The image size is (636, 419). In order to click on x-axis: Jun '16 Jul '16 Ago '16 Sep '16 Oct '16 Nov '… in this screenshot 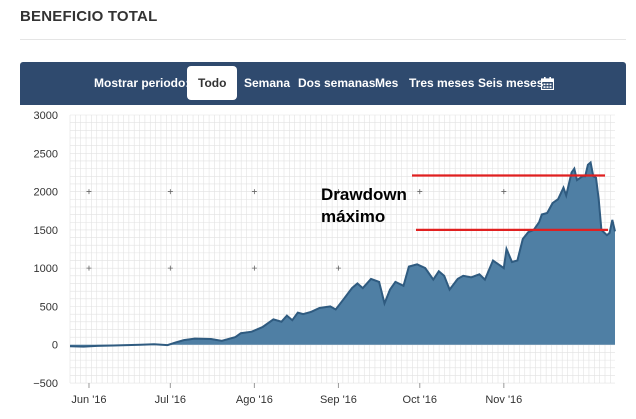, I will do `click(296, 394)`.